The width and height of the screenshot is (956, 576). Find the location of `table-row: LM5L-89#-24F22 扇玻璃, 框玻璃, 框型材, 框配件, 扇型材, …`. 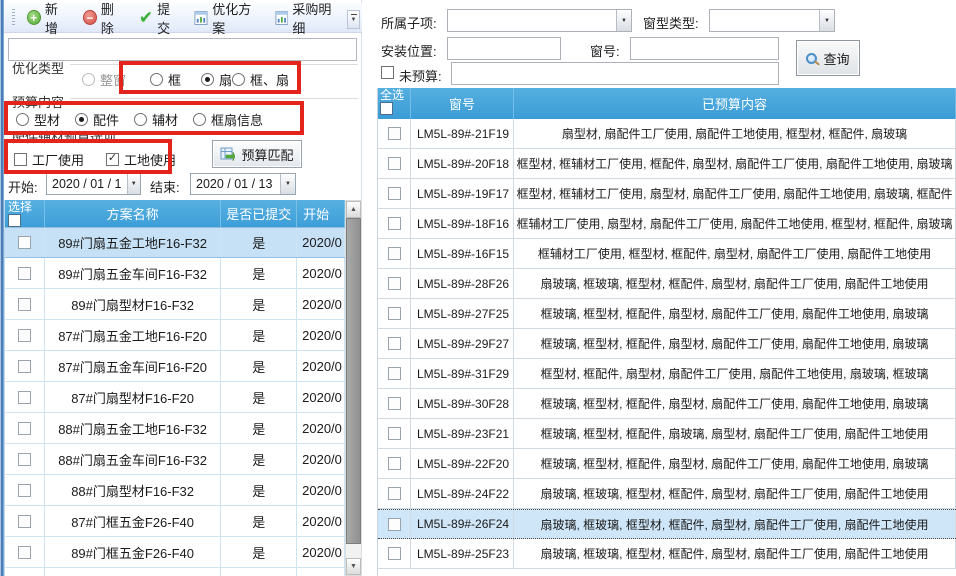

table-row: LM5L-89#-24F22 扇玻璃, 框玻璃, 框型材, 框配件, 扇型材, … is located at coordinates (667, 494).